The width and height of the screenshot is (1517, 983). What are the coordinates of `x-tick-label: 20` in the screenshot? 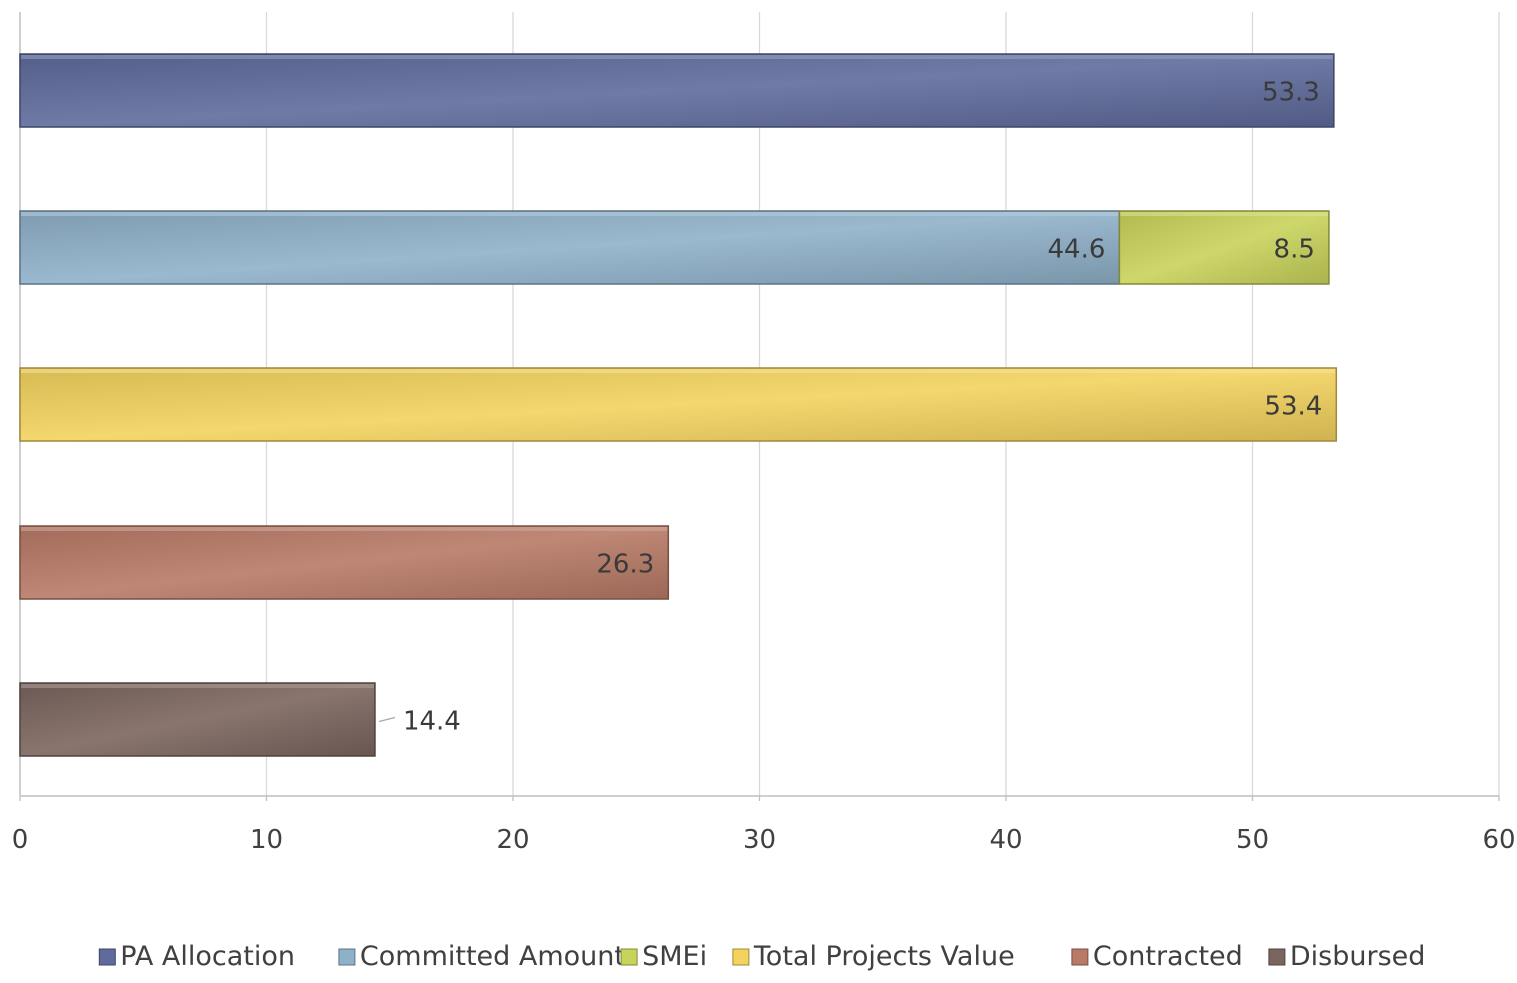 It's located at (512, 840).